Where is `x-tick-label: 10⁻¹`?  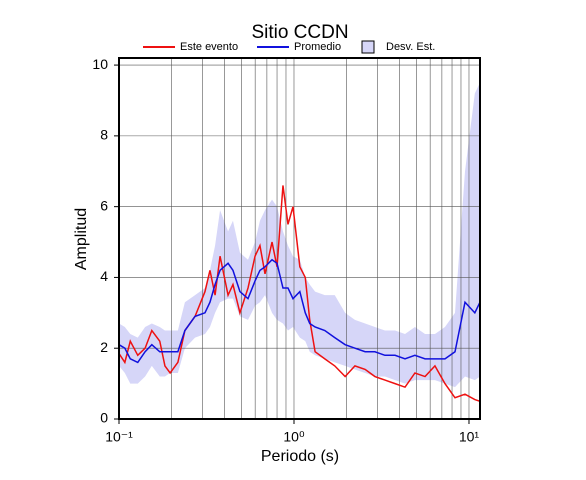 x-tick-label: 10⁻¹ is located at coordinates (119, 437).